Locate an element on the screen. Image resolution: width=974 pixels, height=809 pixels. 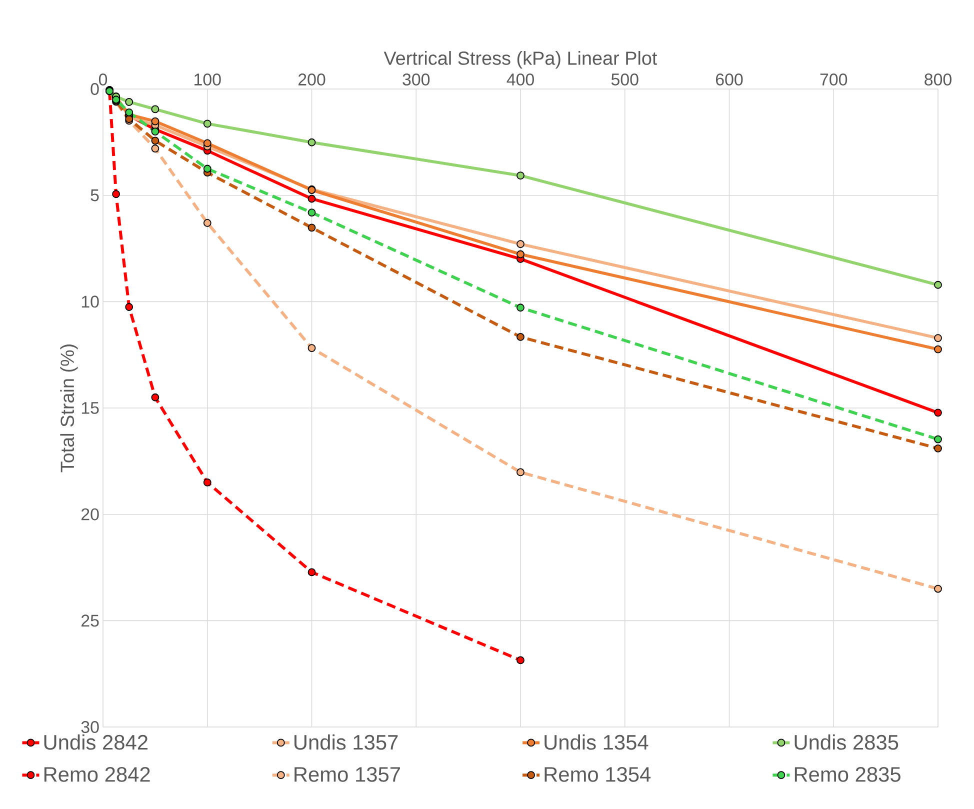
x-tick-label: 400 is located at coordinates (520, 79).